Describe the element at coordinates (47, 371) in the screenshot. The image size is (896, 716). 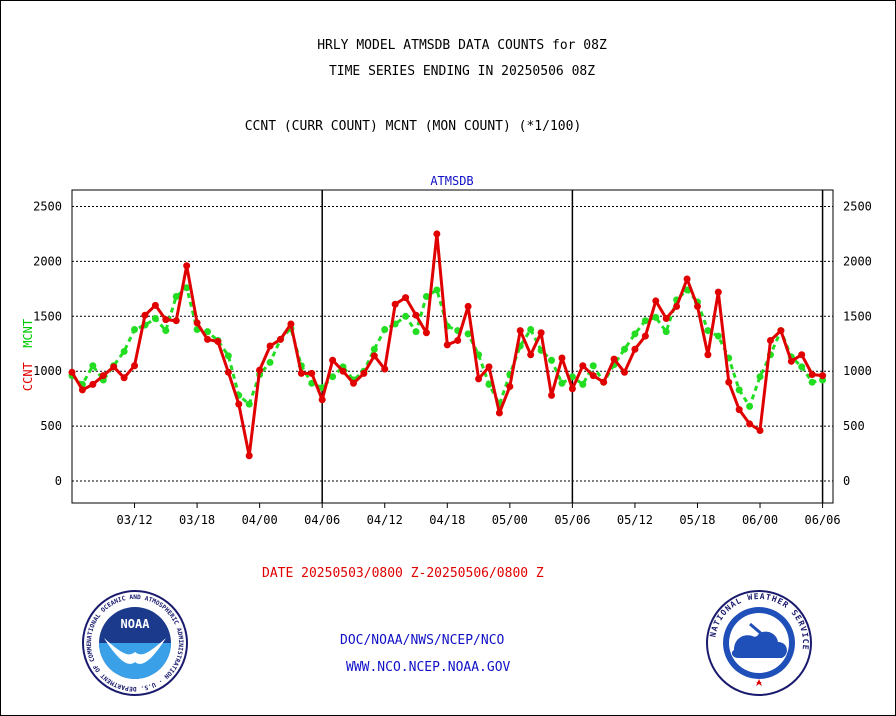
I see `y-tick-label-left: 1000` at that location.